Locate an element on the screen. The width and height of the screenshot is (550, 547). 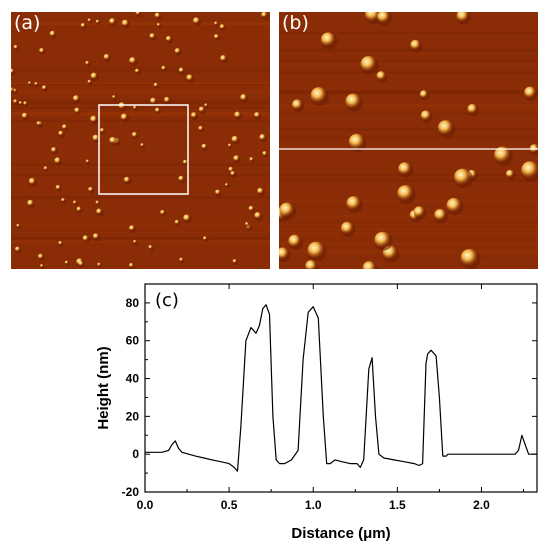
y-tick-label: 20 is located at coordinates (133, 416).